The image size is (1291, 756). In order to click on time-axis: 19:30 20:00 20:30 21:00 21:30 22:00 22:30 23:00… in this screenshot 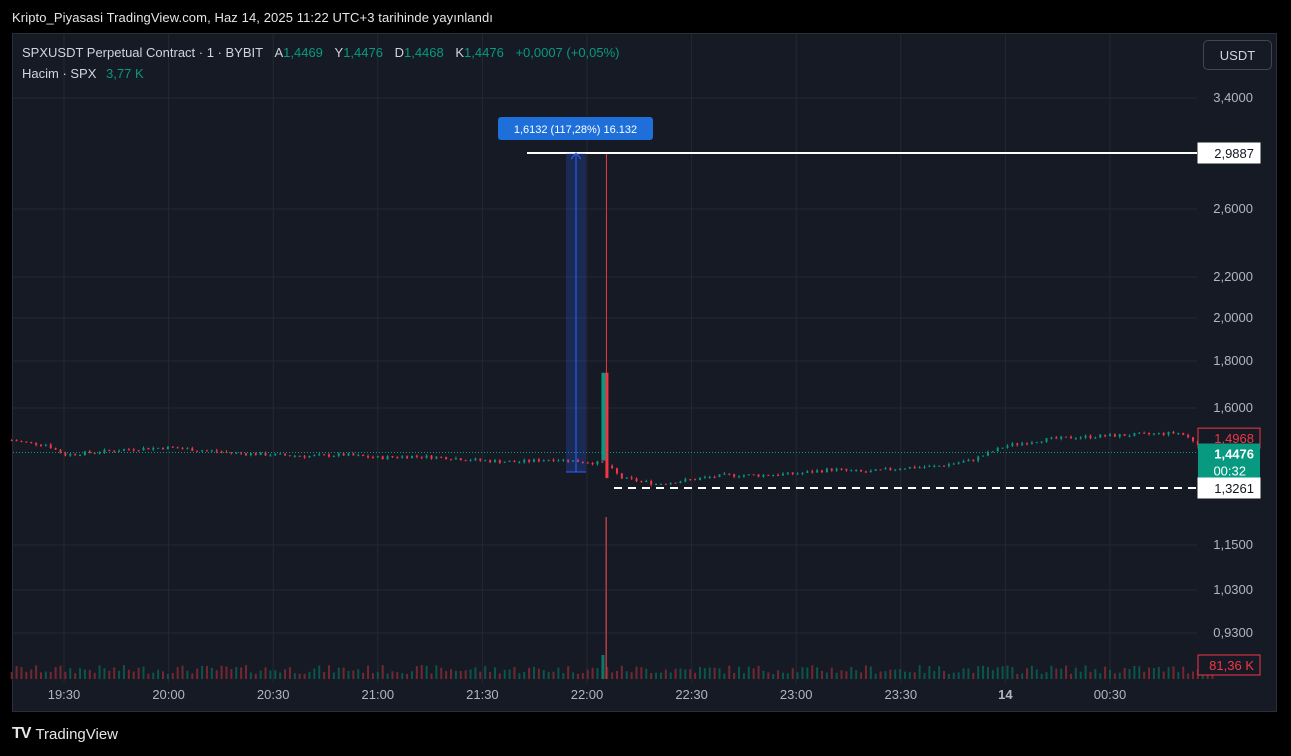, I will do `click(587, 694)`.